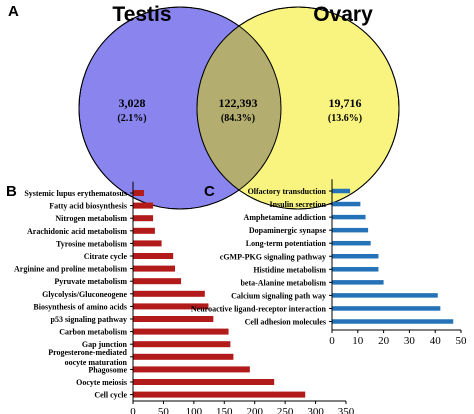  Describe the element at coordinates (105, 344) in the screenshot. I see `chart-b-category-label-12: Gap junction` at that location.